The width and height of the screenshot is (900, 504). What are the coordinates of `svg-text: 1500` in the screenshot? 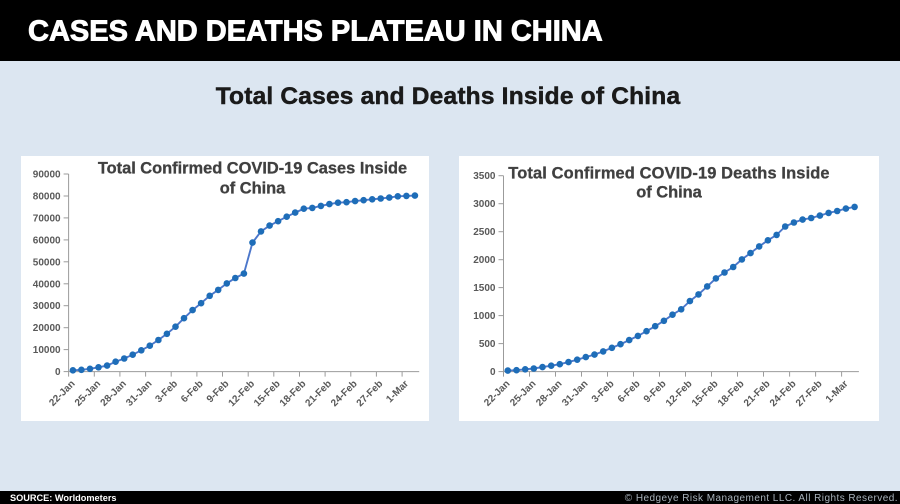 It's located at (484, 288).